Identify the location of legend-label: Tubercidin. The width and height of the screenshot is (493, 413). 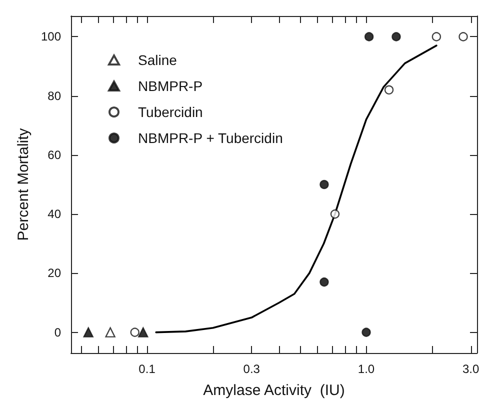
(170, 112).